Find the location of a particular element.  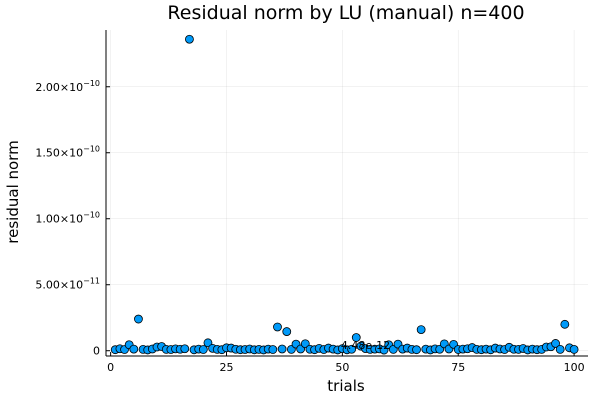

x-axis-title: trials is located at coordinates (346, 386).